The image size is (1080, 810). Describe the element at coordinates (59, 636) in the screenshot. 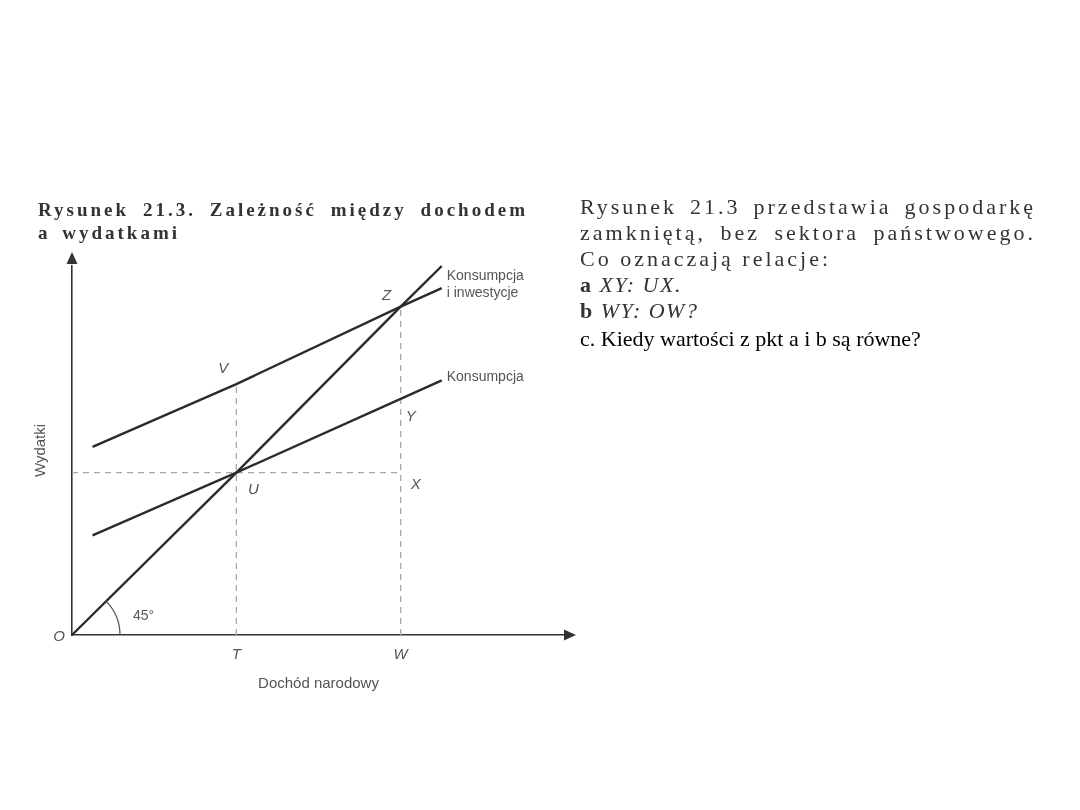

I see `text: O` at that location.